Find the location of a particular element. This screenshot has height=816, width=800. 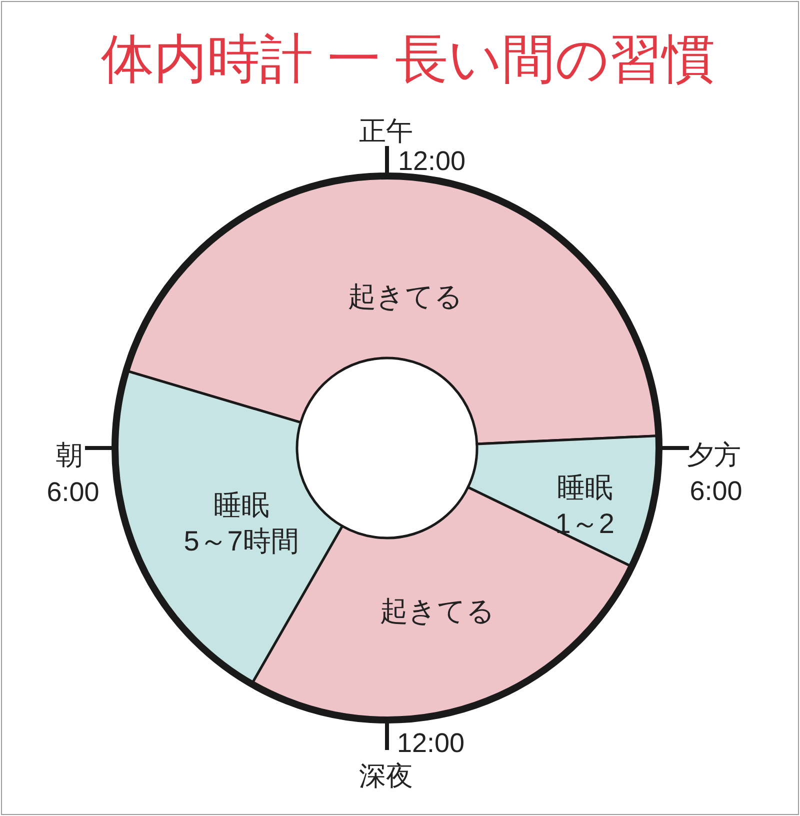

text: 深夜 is located at coordinates (386, 776).